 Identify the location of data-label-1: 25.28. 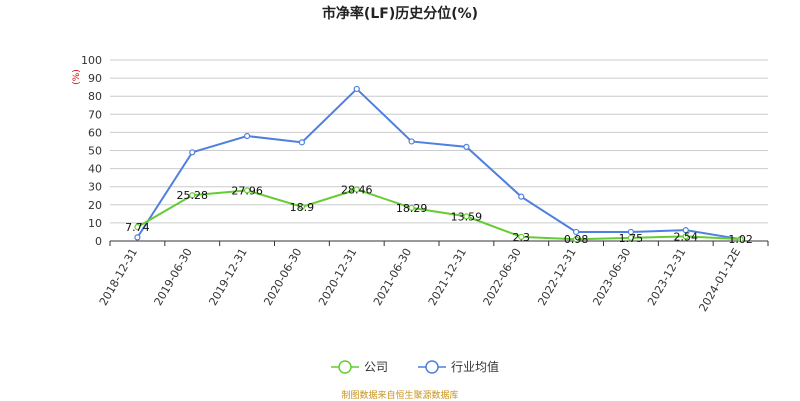
(193, 195).